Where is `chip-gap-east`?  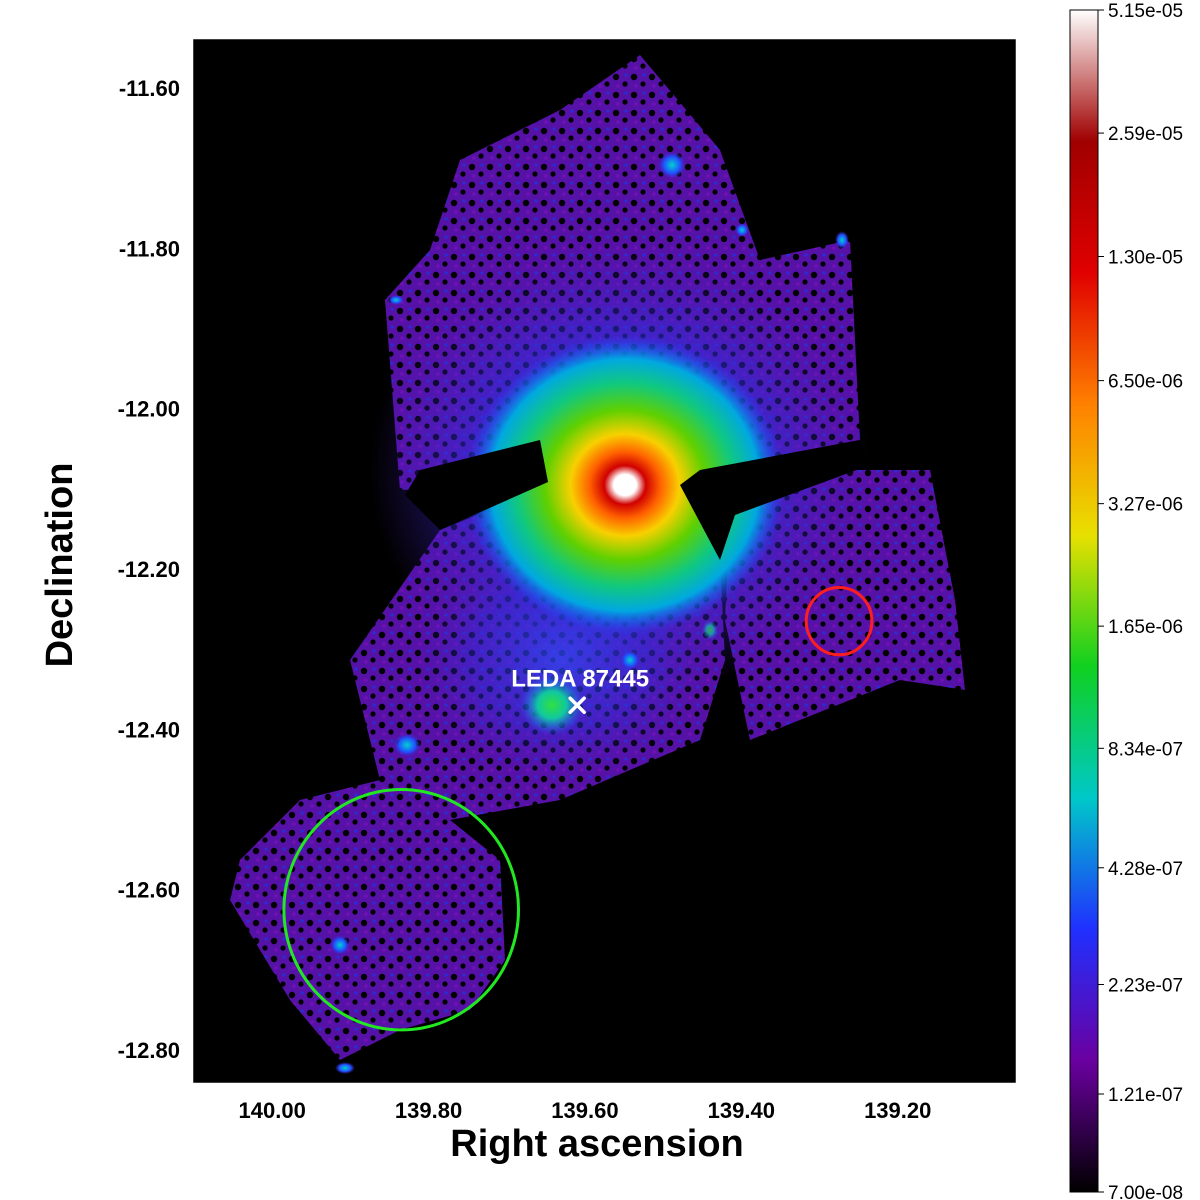
chip-gap-east is located at coordinates (775, 500).